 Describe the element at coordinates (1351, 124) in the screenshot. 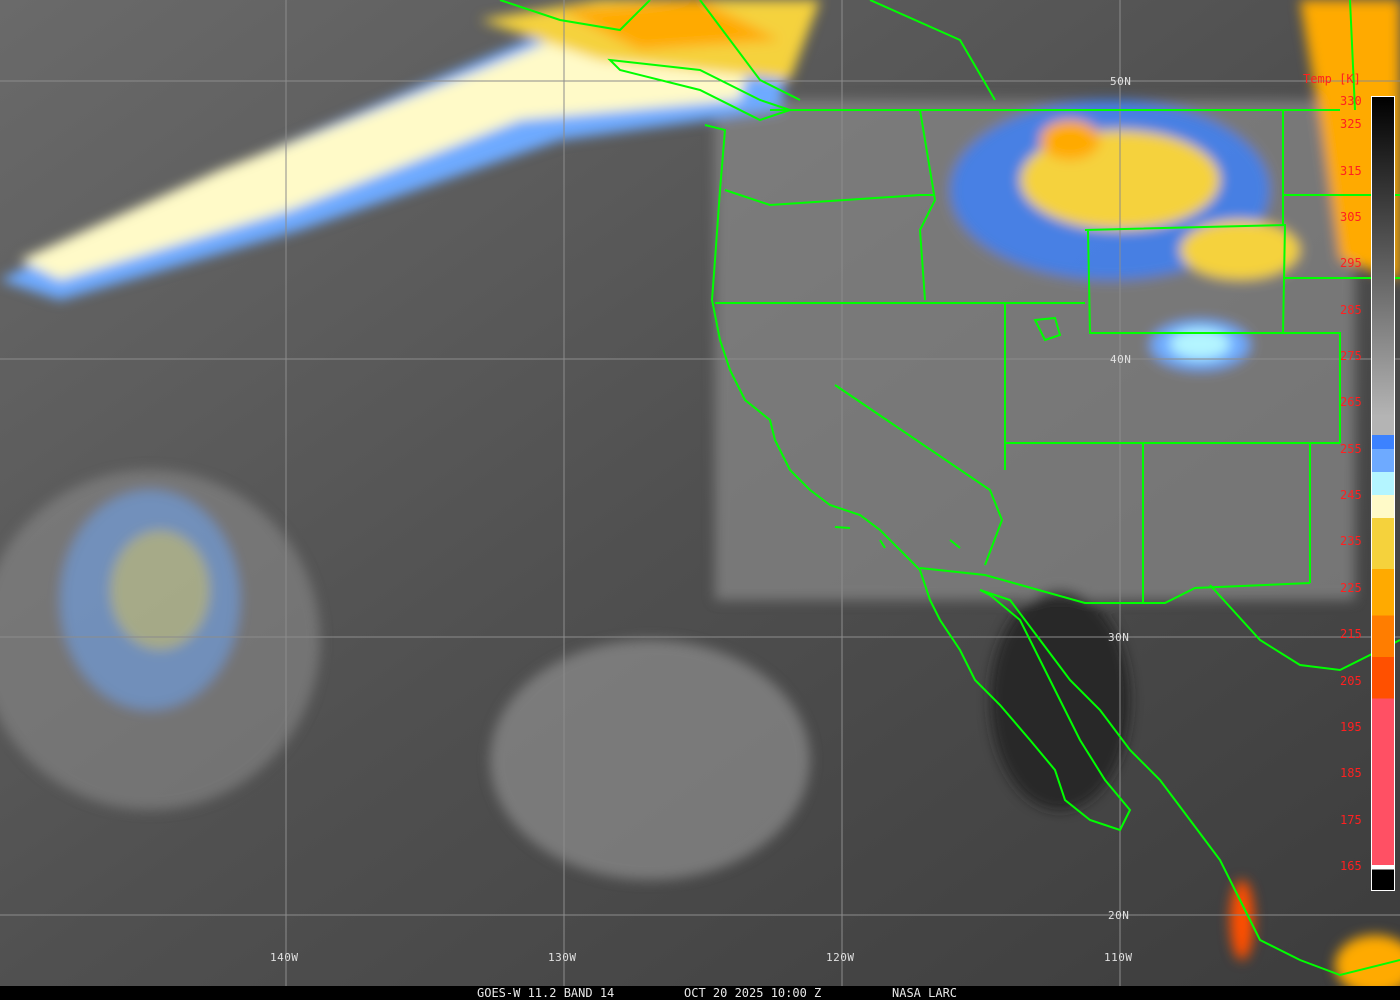

I see `legend-label: 325` at that location.